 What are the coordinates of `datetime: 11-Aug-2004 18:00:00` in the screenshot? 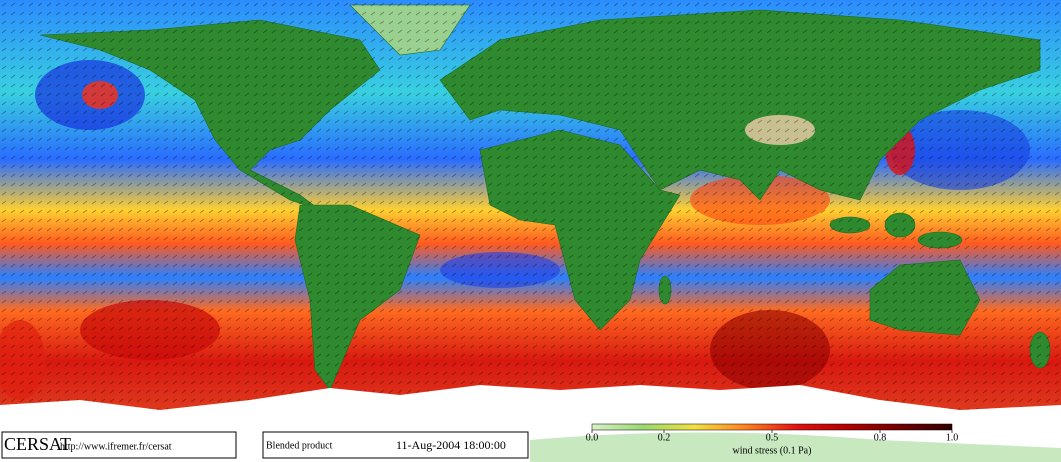 It's located at (451, 445).